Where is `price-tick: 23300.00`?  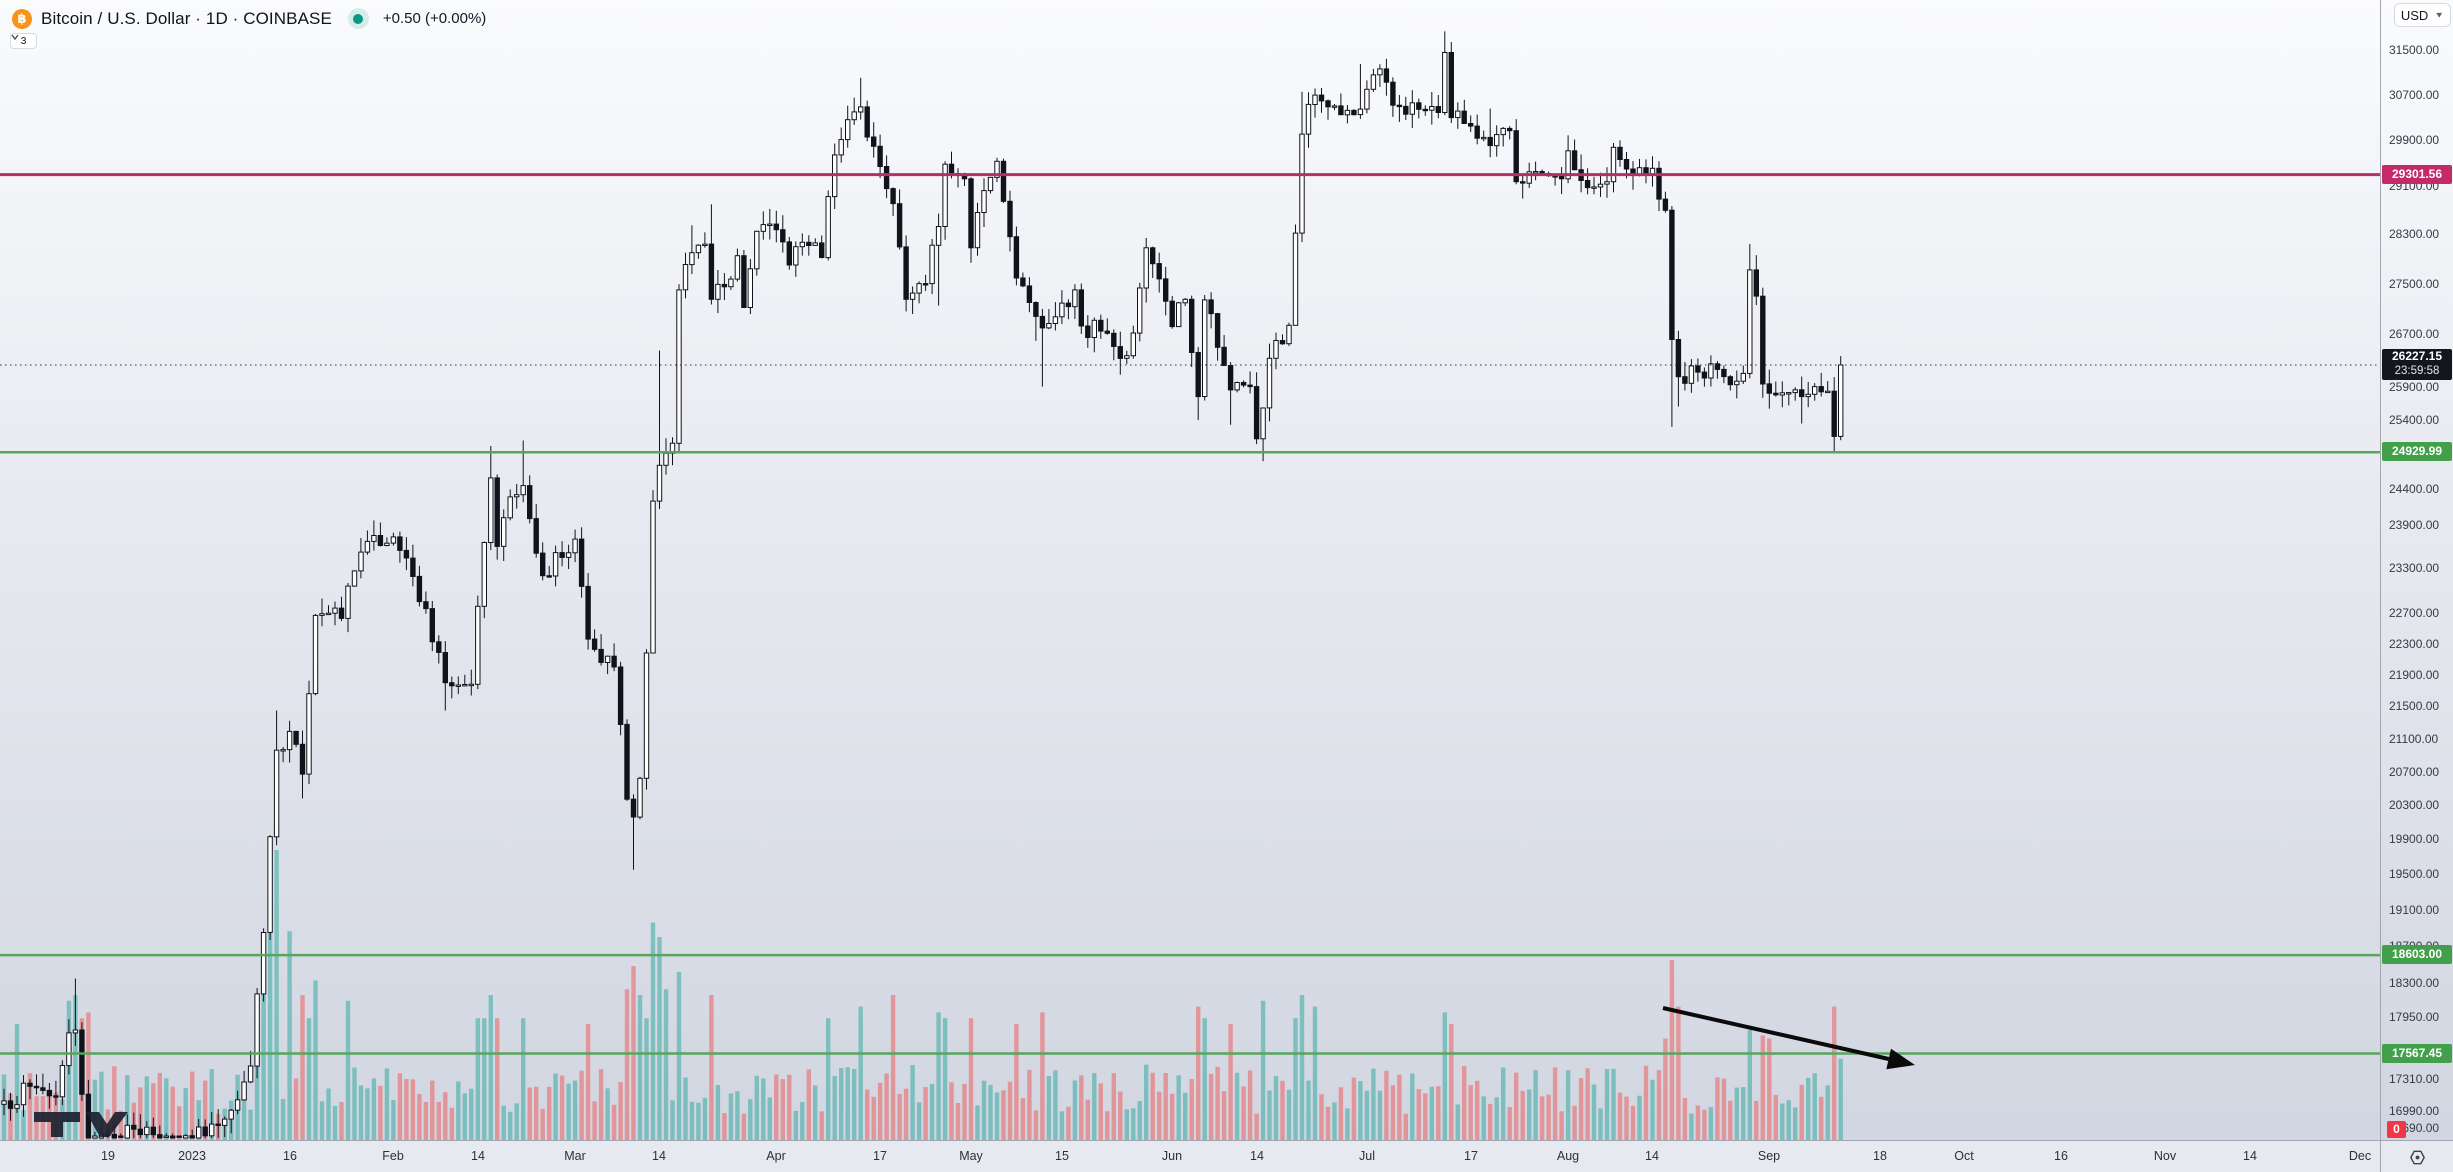 price-tick: 23300.00 is located at coordinates (2414, 568).